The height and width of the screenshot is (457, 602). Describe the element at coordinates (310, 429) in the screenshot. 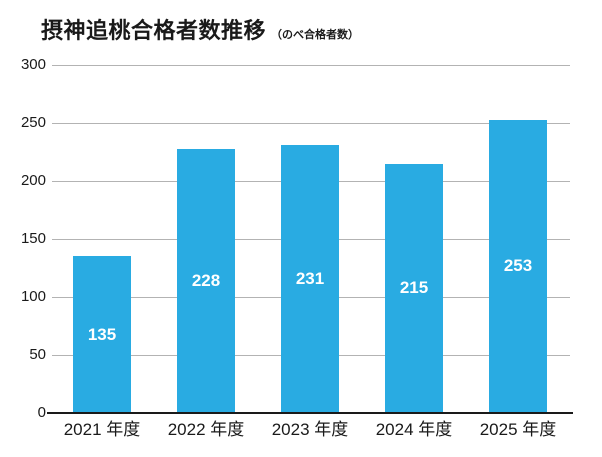

I see `x-axis-category-label: 2023 年度` at that location.